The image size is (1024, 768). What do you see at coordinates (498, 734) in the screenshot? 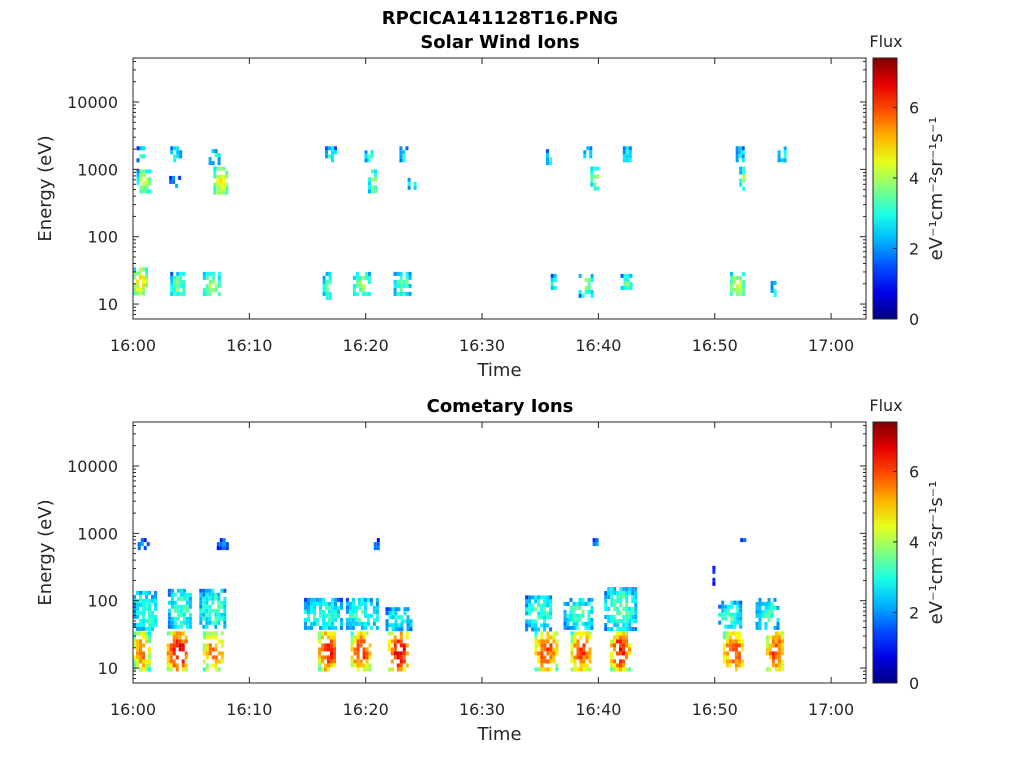
I see `x-axis-label: Time` at bounding box center [498, 734].